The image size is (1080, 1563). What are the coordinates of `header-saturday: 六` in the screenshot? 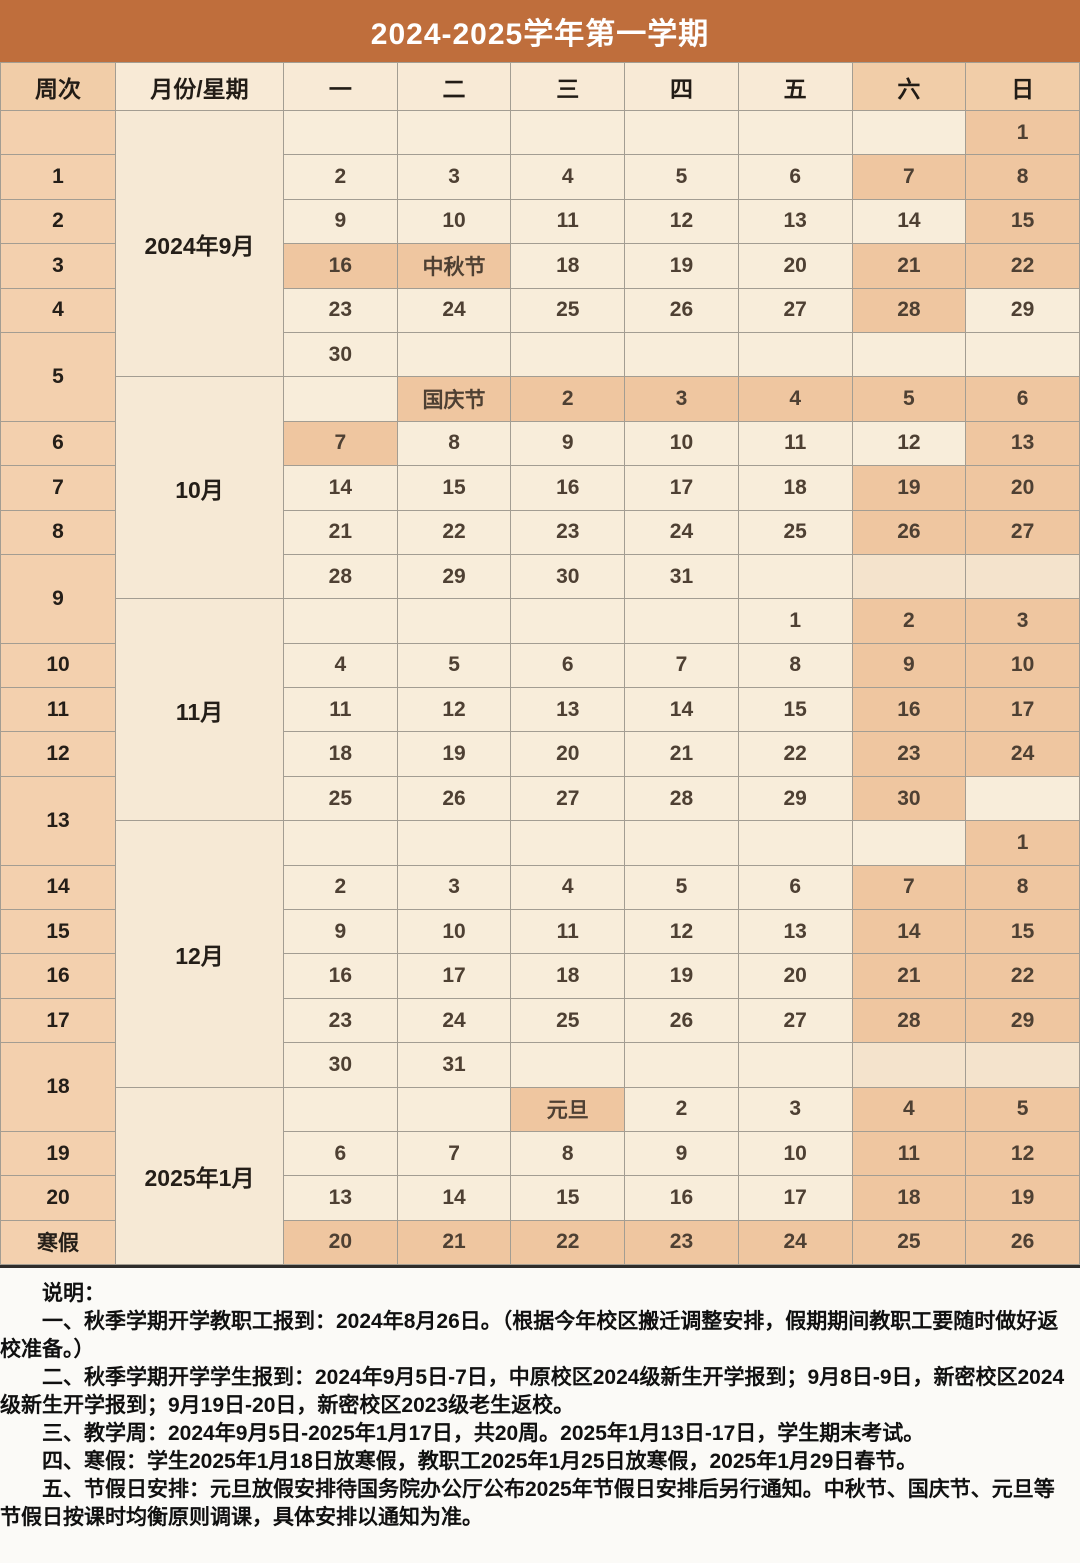 It's located at (909, 86).